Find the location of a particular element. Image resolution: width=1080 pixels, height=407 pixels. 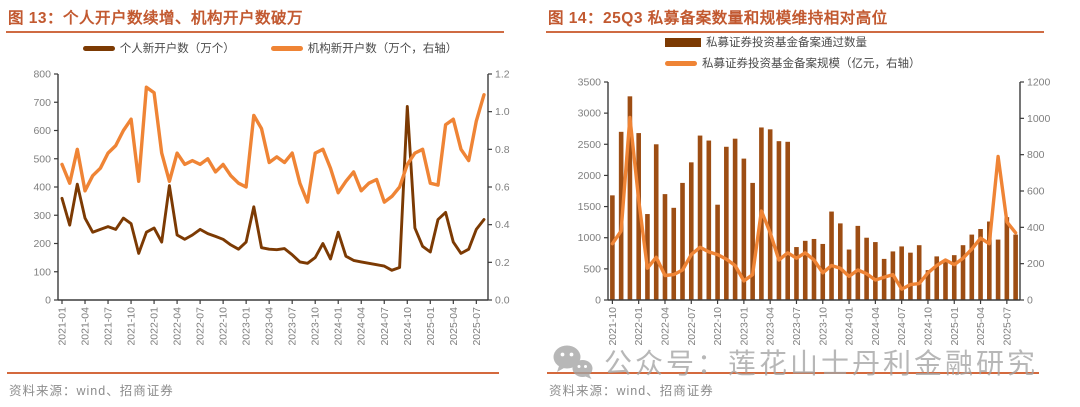

svg-text: 1200 is located at coordinates (1039, 83).